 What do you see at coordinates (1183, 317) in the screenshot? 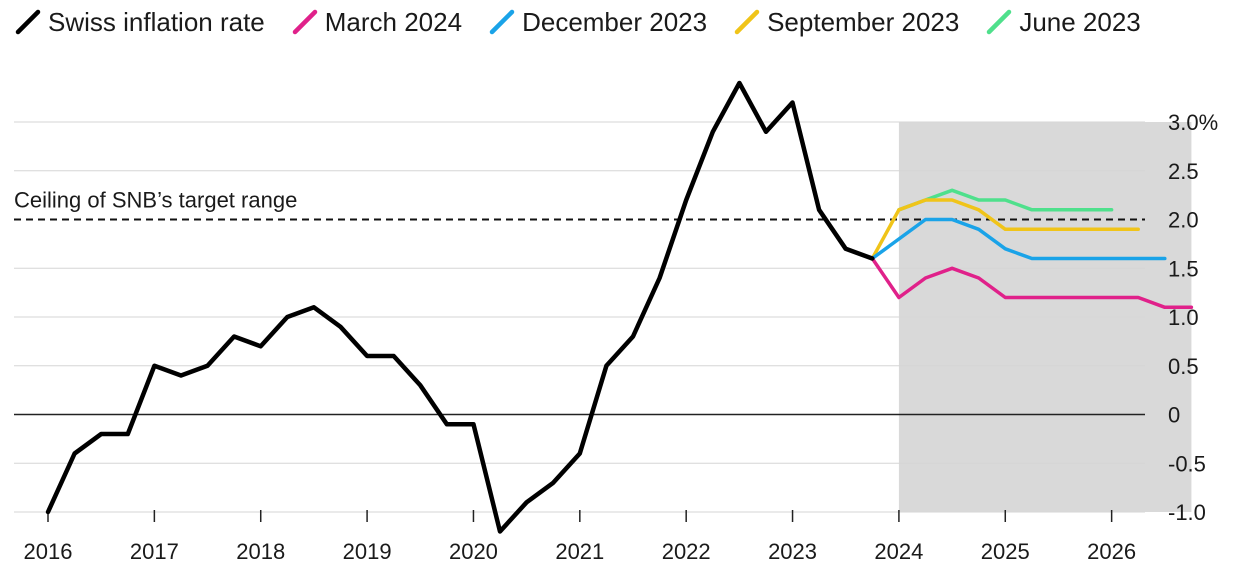
I see `y-tick-label: 1.0` at bounding box center [1183, 317].